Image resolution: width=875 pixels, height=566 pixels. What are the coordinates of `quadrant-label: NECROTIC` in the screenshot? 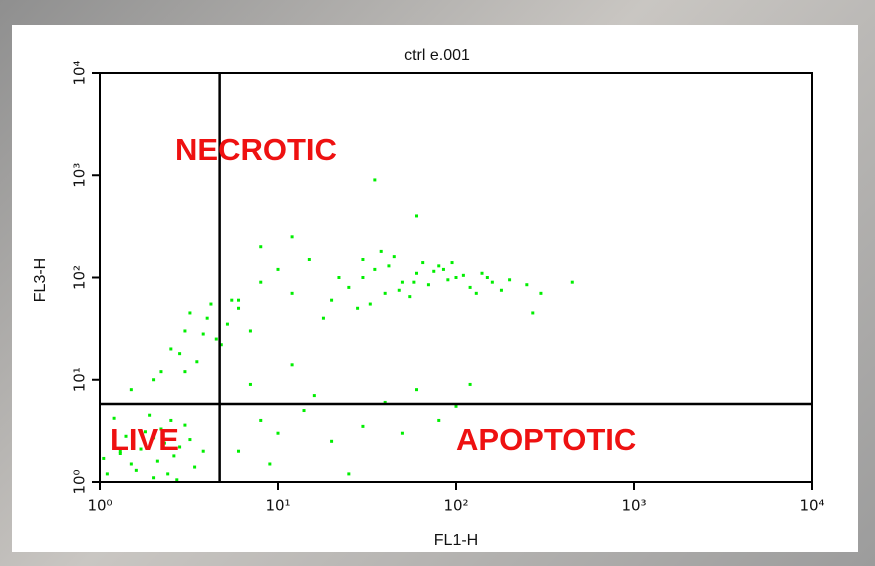 It's located at (256, 149).